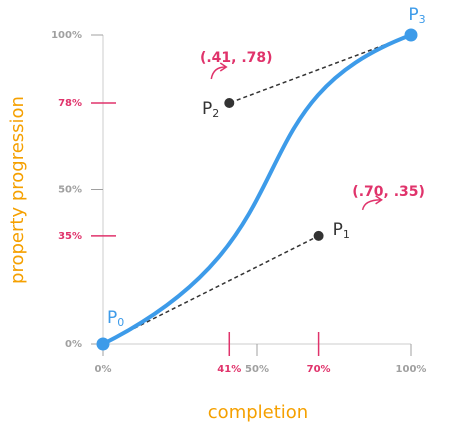 The image size is (458, 430). Describe the element at coordinates (66, 35) in the screenshot. I see `y-tick-label: 100%` at that location.